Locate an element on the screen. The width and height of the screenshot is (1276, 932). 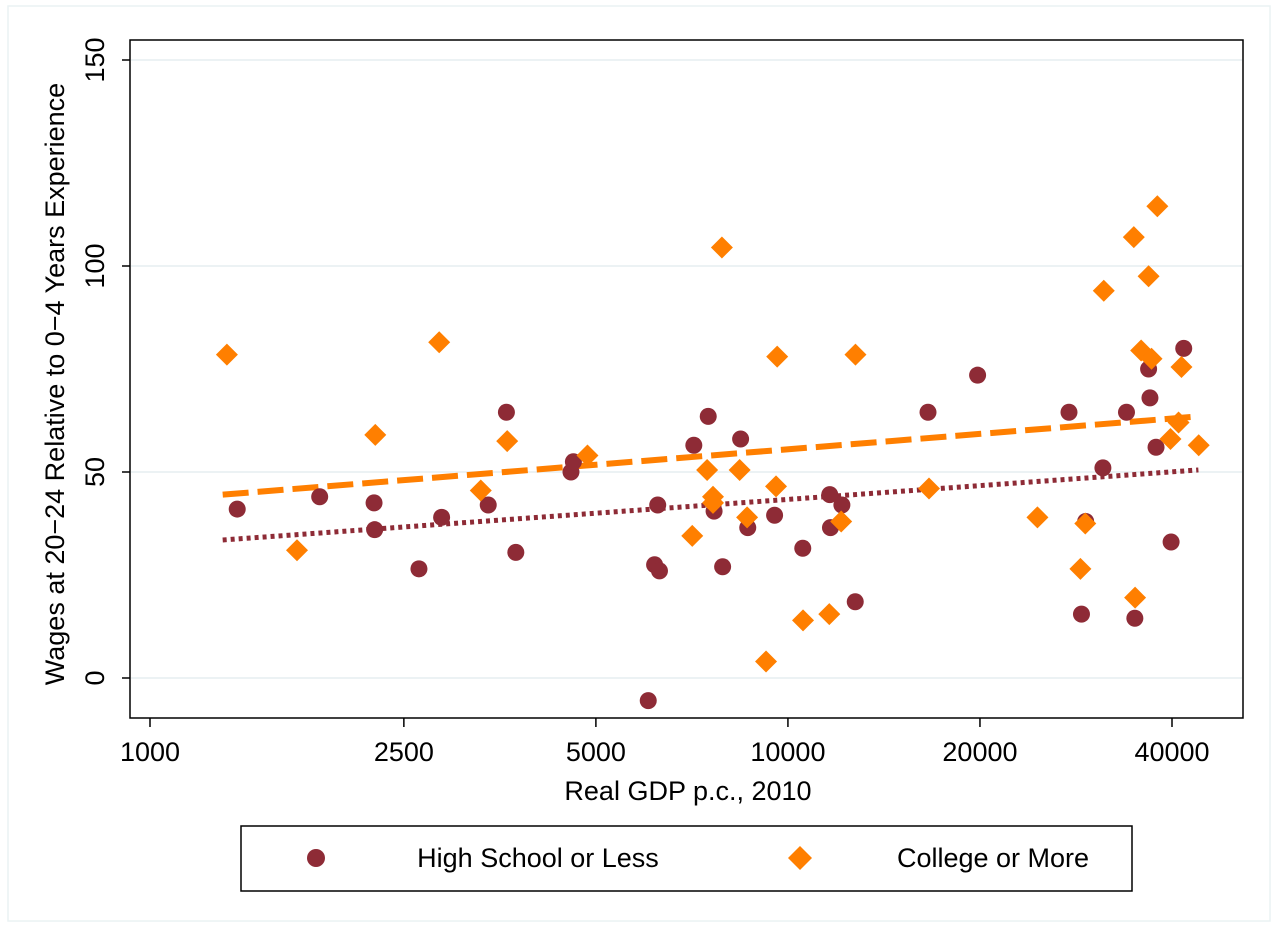
legend-box is located at coordinates (686, 858).